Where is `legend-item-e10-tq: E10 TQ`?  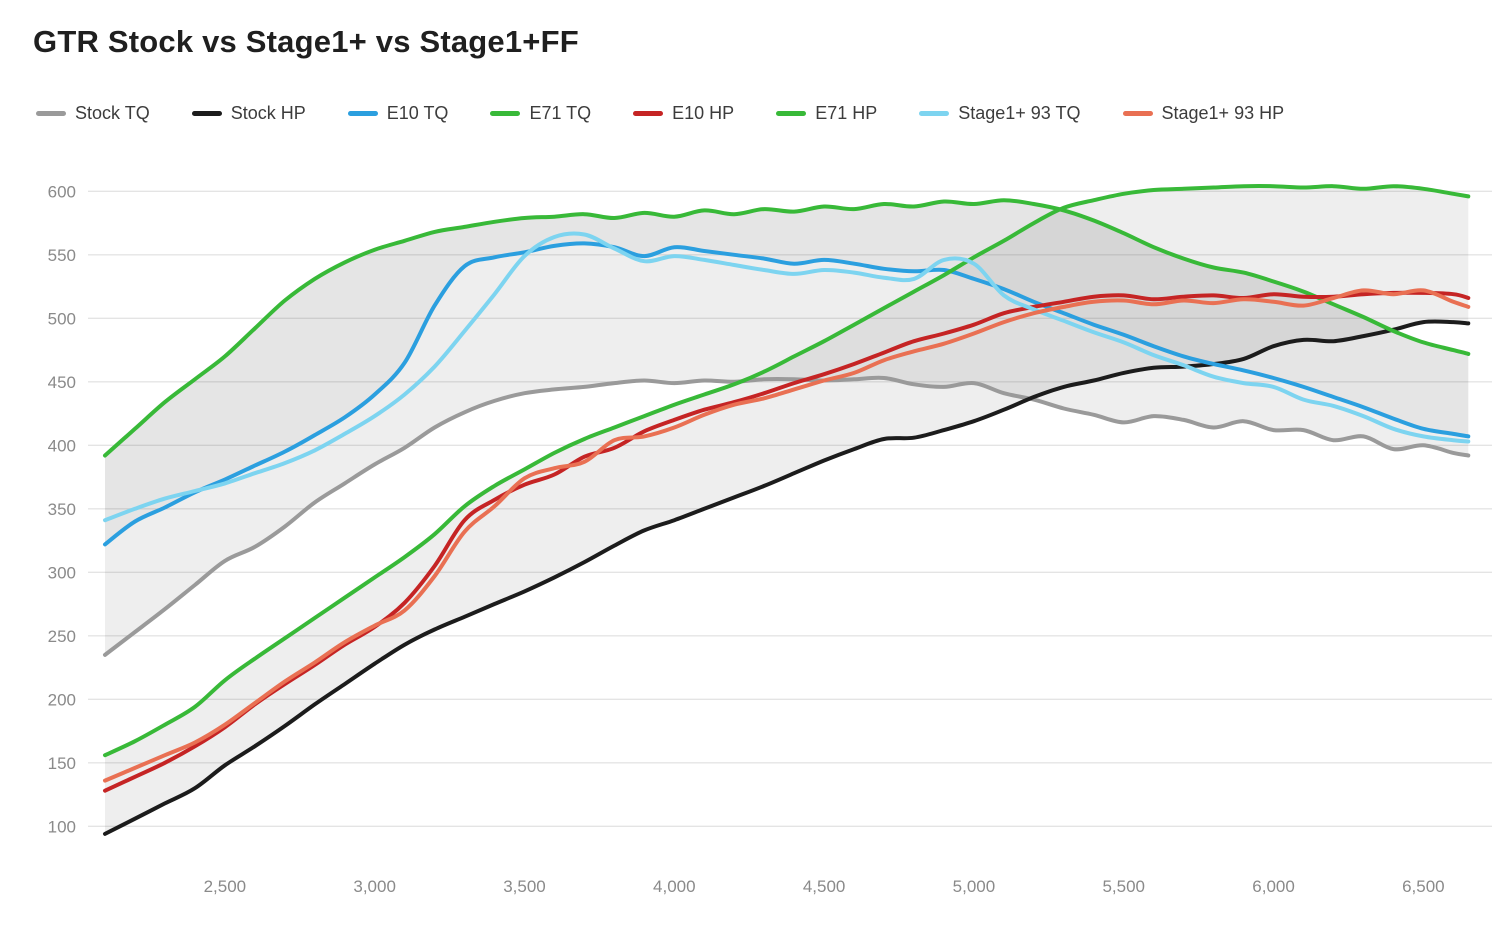 legend-item-e10-tq: E10 TQ is located at coordinates (398, 113).